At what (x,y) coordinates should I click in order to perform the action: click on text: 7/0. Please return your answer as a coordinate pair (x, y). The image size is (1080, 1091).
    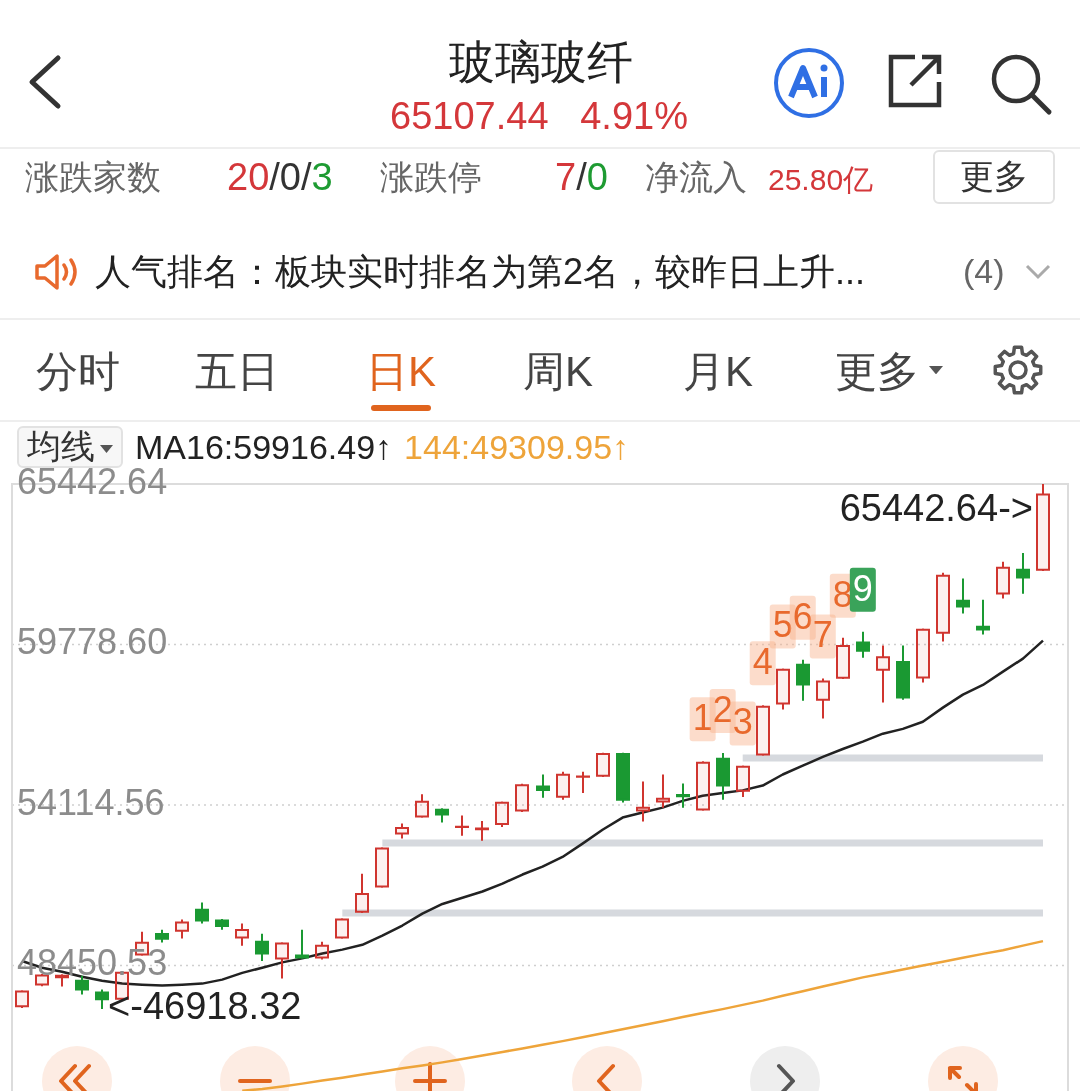
    Looking at the image, I should click on (581, 177).